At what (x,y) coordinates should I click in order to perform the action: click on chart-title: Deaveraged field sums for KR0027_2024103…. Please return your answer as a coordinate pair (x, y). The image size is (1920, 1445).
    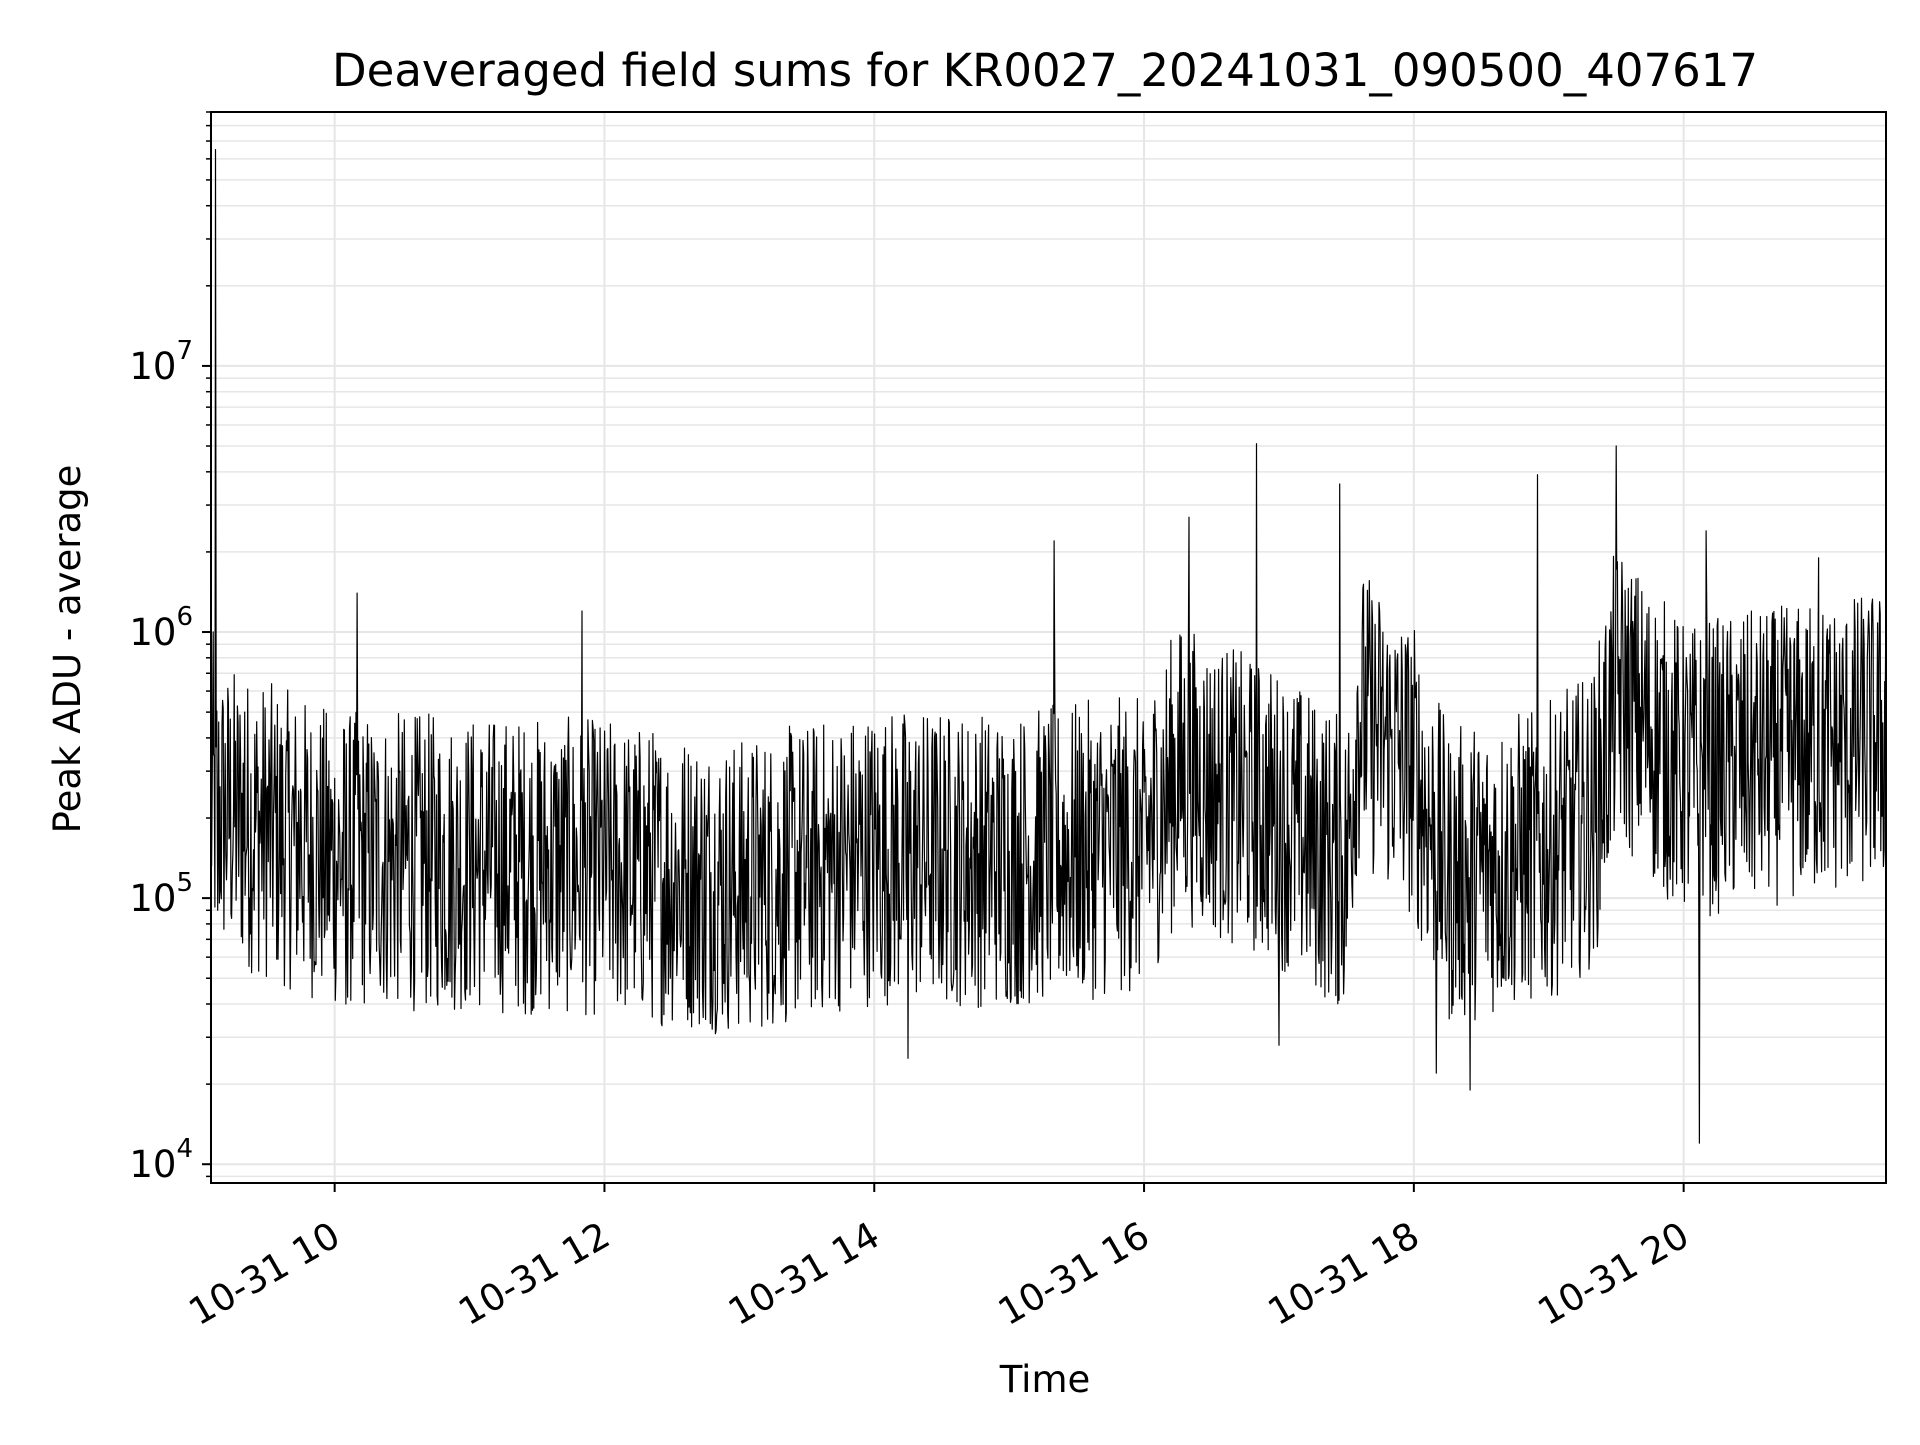
    Looking at the image, I should click on (1045, 70).